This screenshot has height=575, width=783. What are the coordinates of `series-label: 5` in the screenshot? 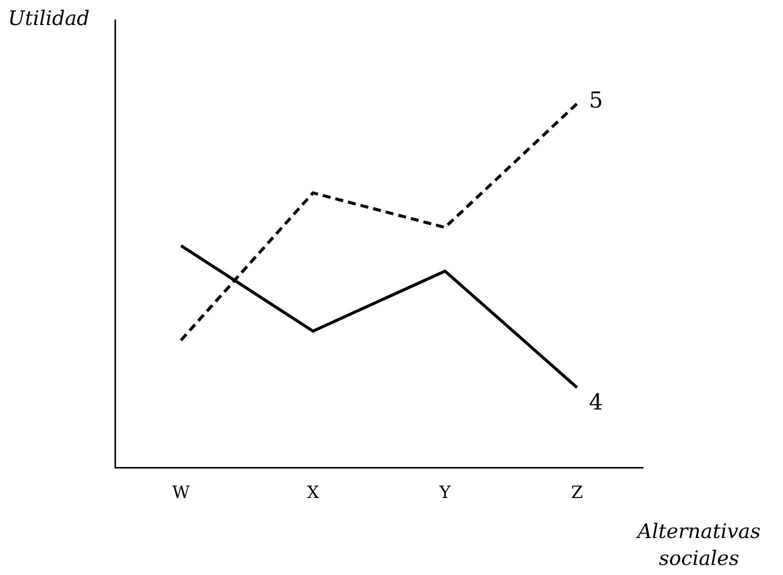 It's located at (596, 101).